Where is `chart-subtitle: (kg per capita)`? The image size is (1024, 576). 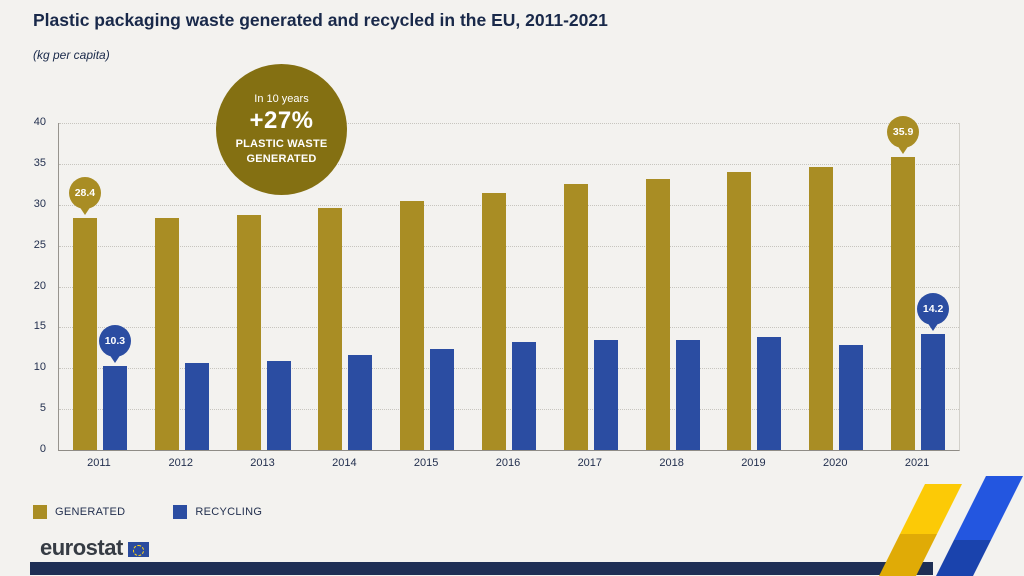 chart-subtitle: (kg per capita) is located at coordinates (71, 55).